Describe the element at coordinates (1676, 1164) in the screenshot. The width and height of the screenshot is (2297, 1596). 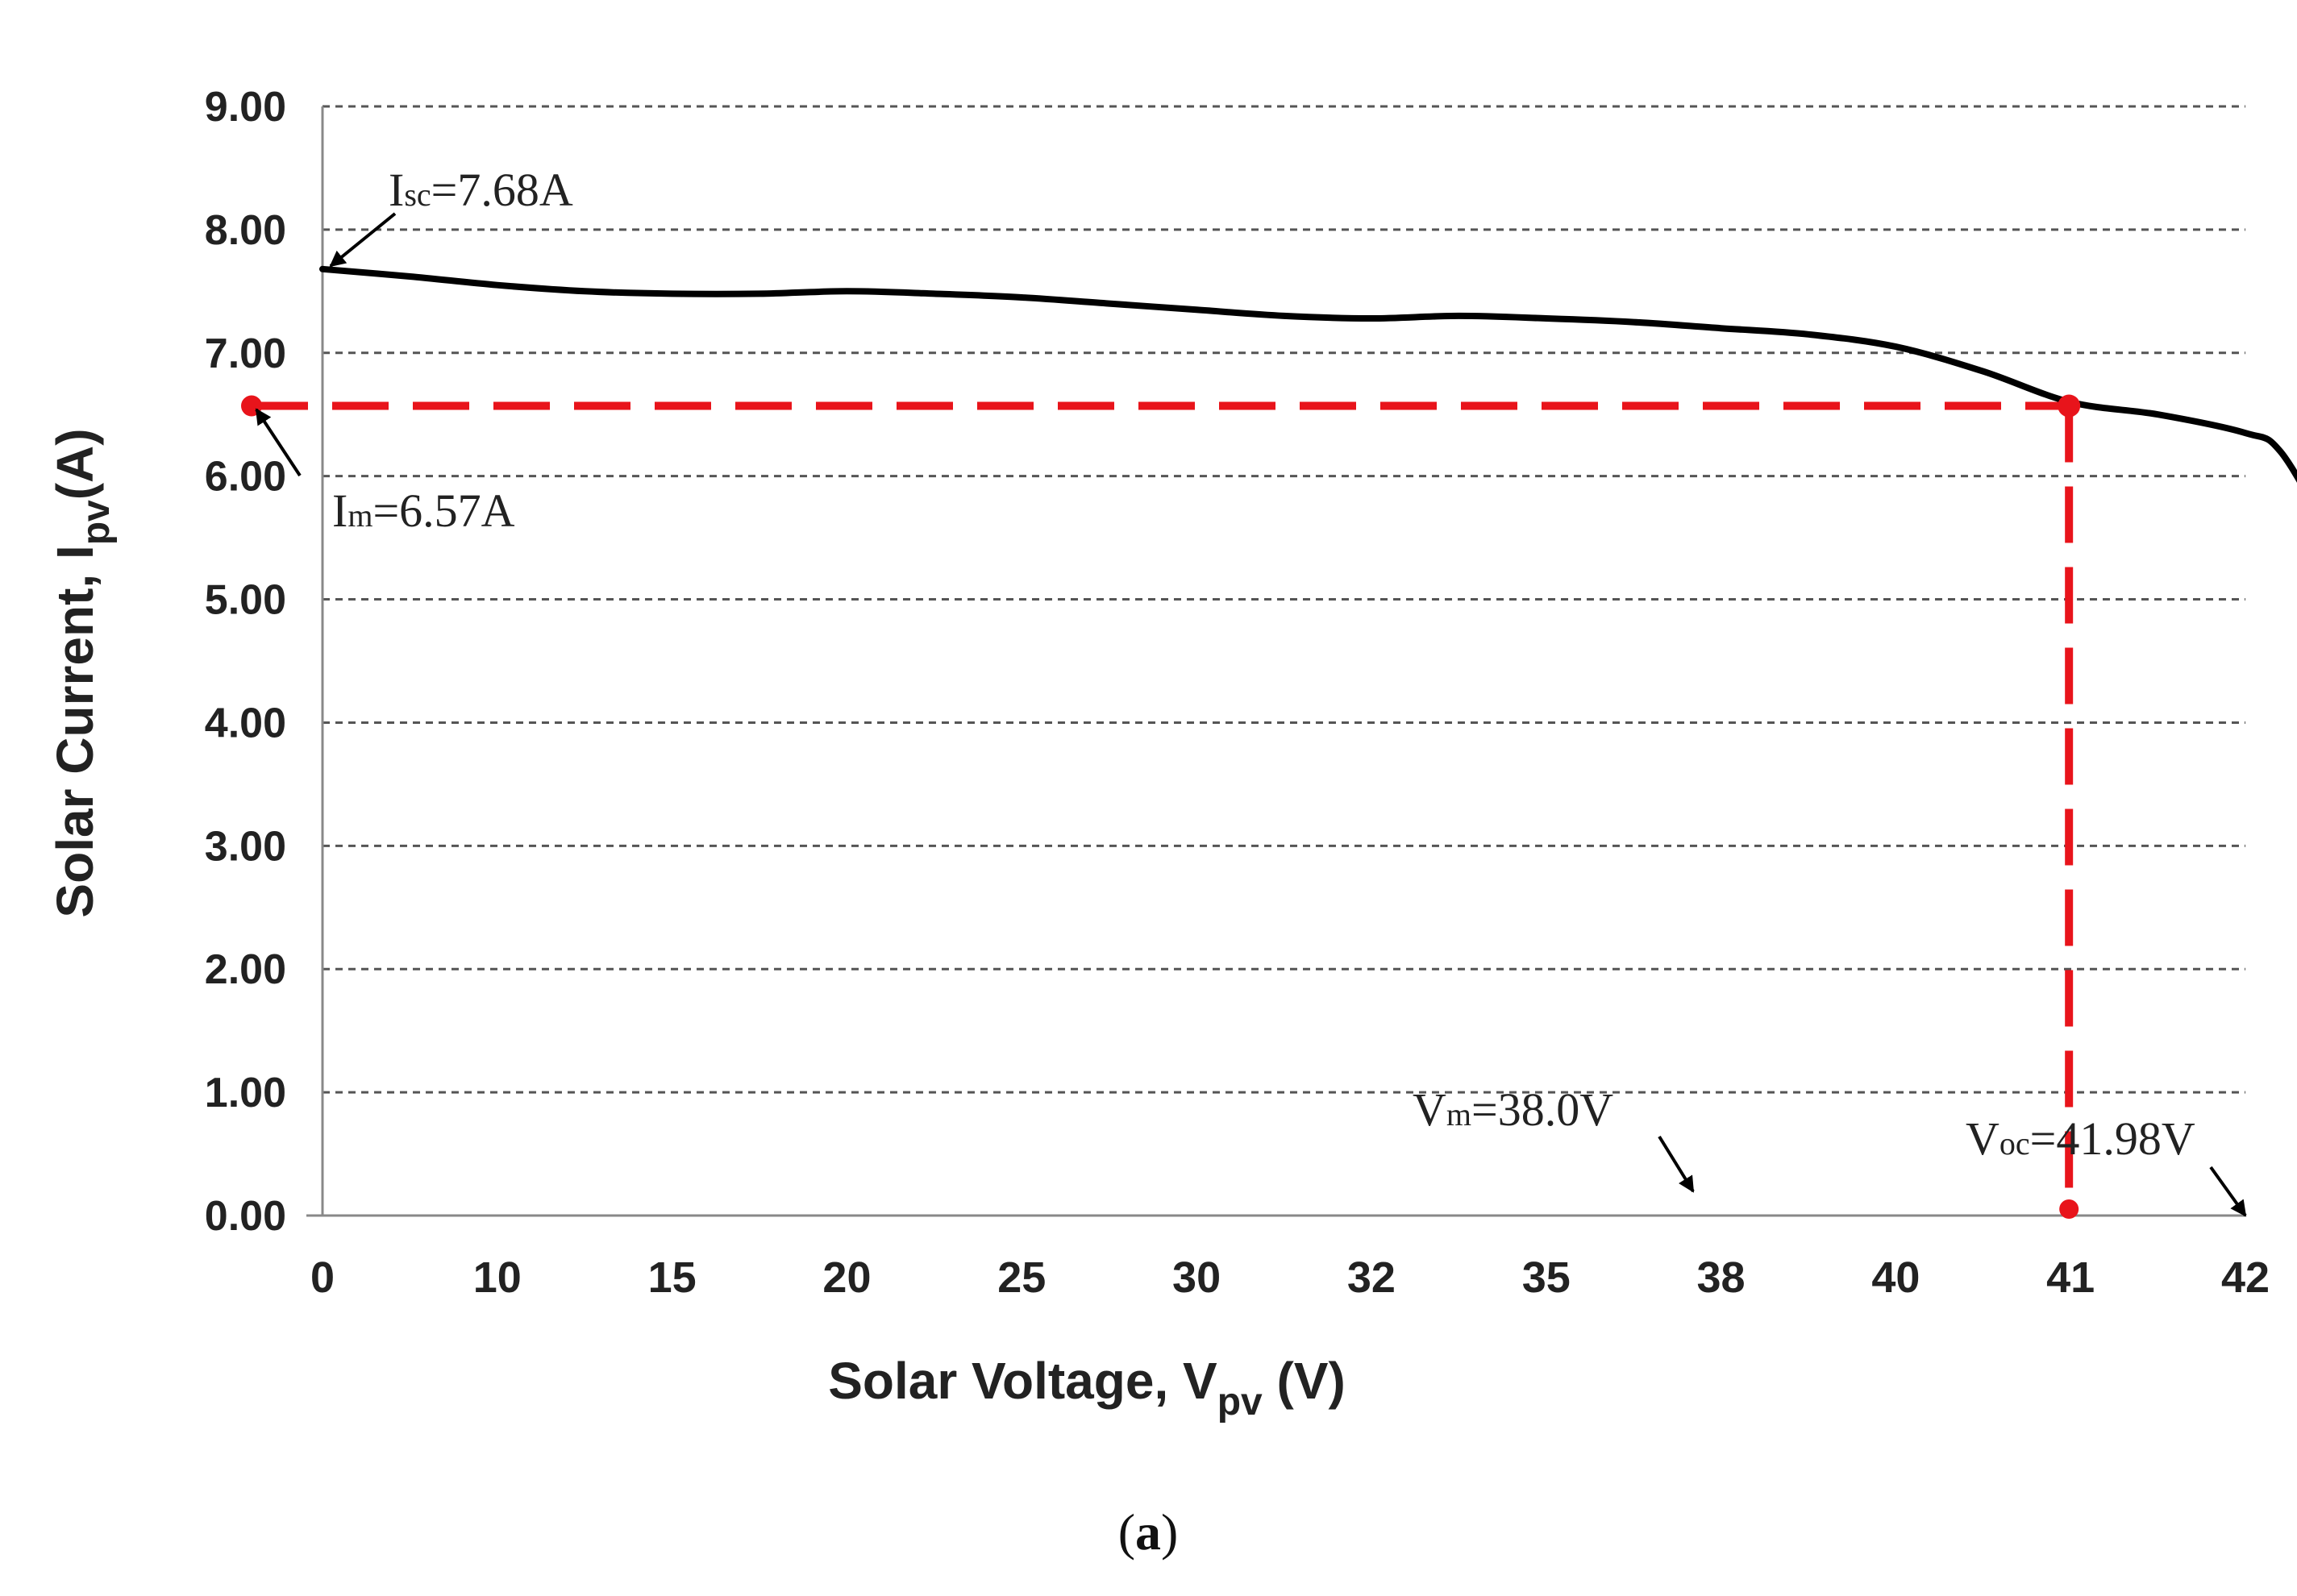
I see `vm-arrow` at that location.